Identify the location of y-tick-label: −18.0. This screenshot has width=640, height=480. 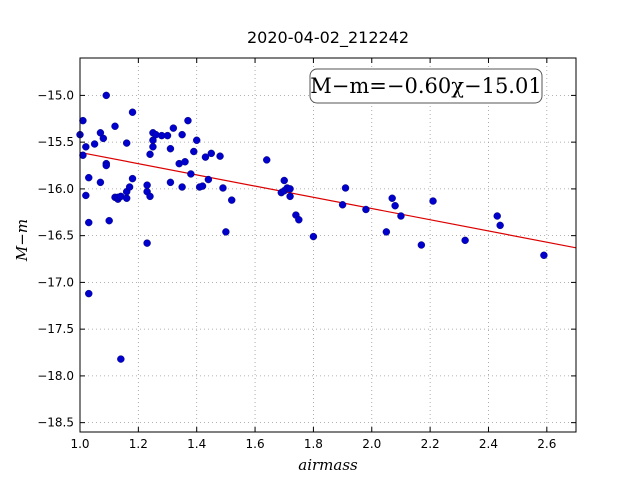
(55, 376).